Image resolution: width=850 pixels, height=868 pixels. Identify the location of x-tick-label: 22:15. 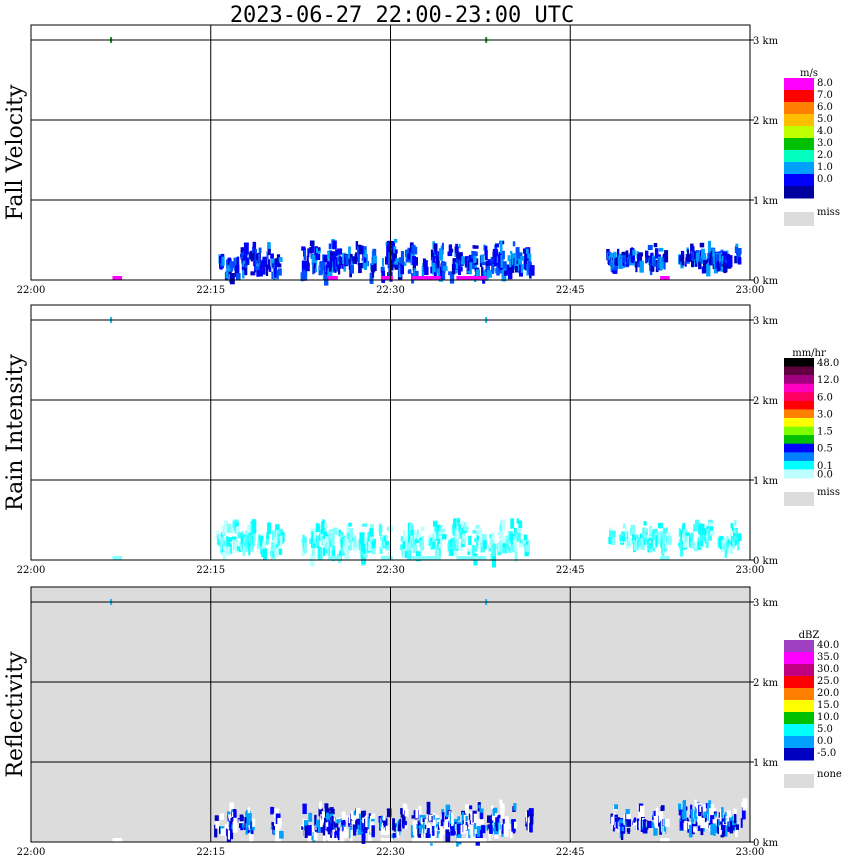
(210, 290).